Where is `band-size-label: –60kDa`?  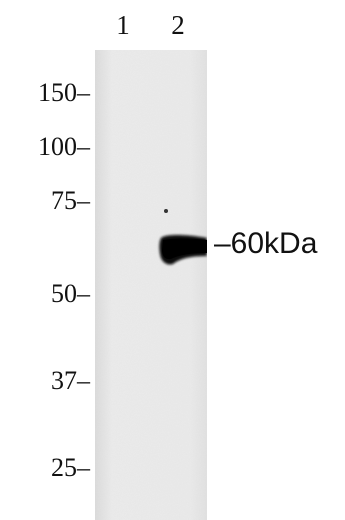
band-size-label: –60kDa is located at coordinates (266, 243).